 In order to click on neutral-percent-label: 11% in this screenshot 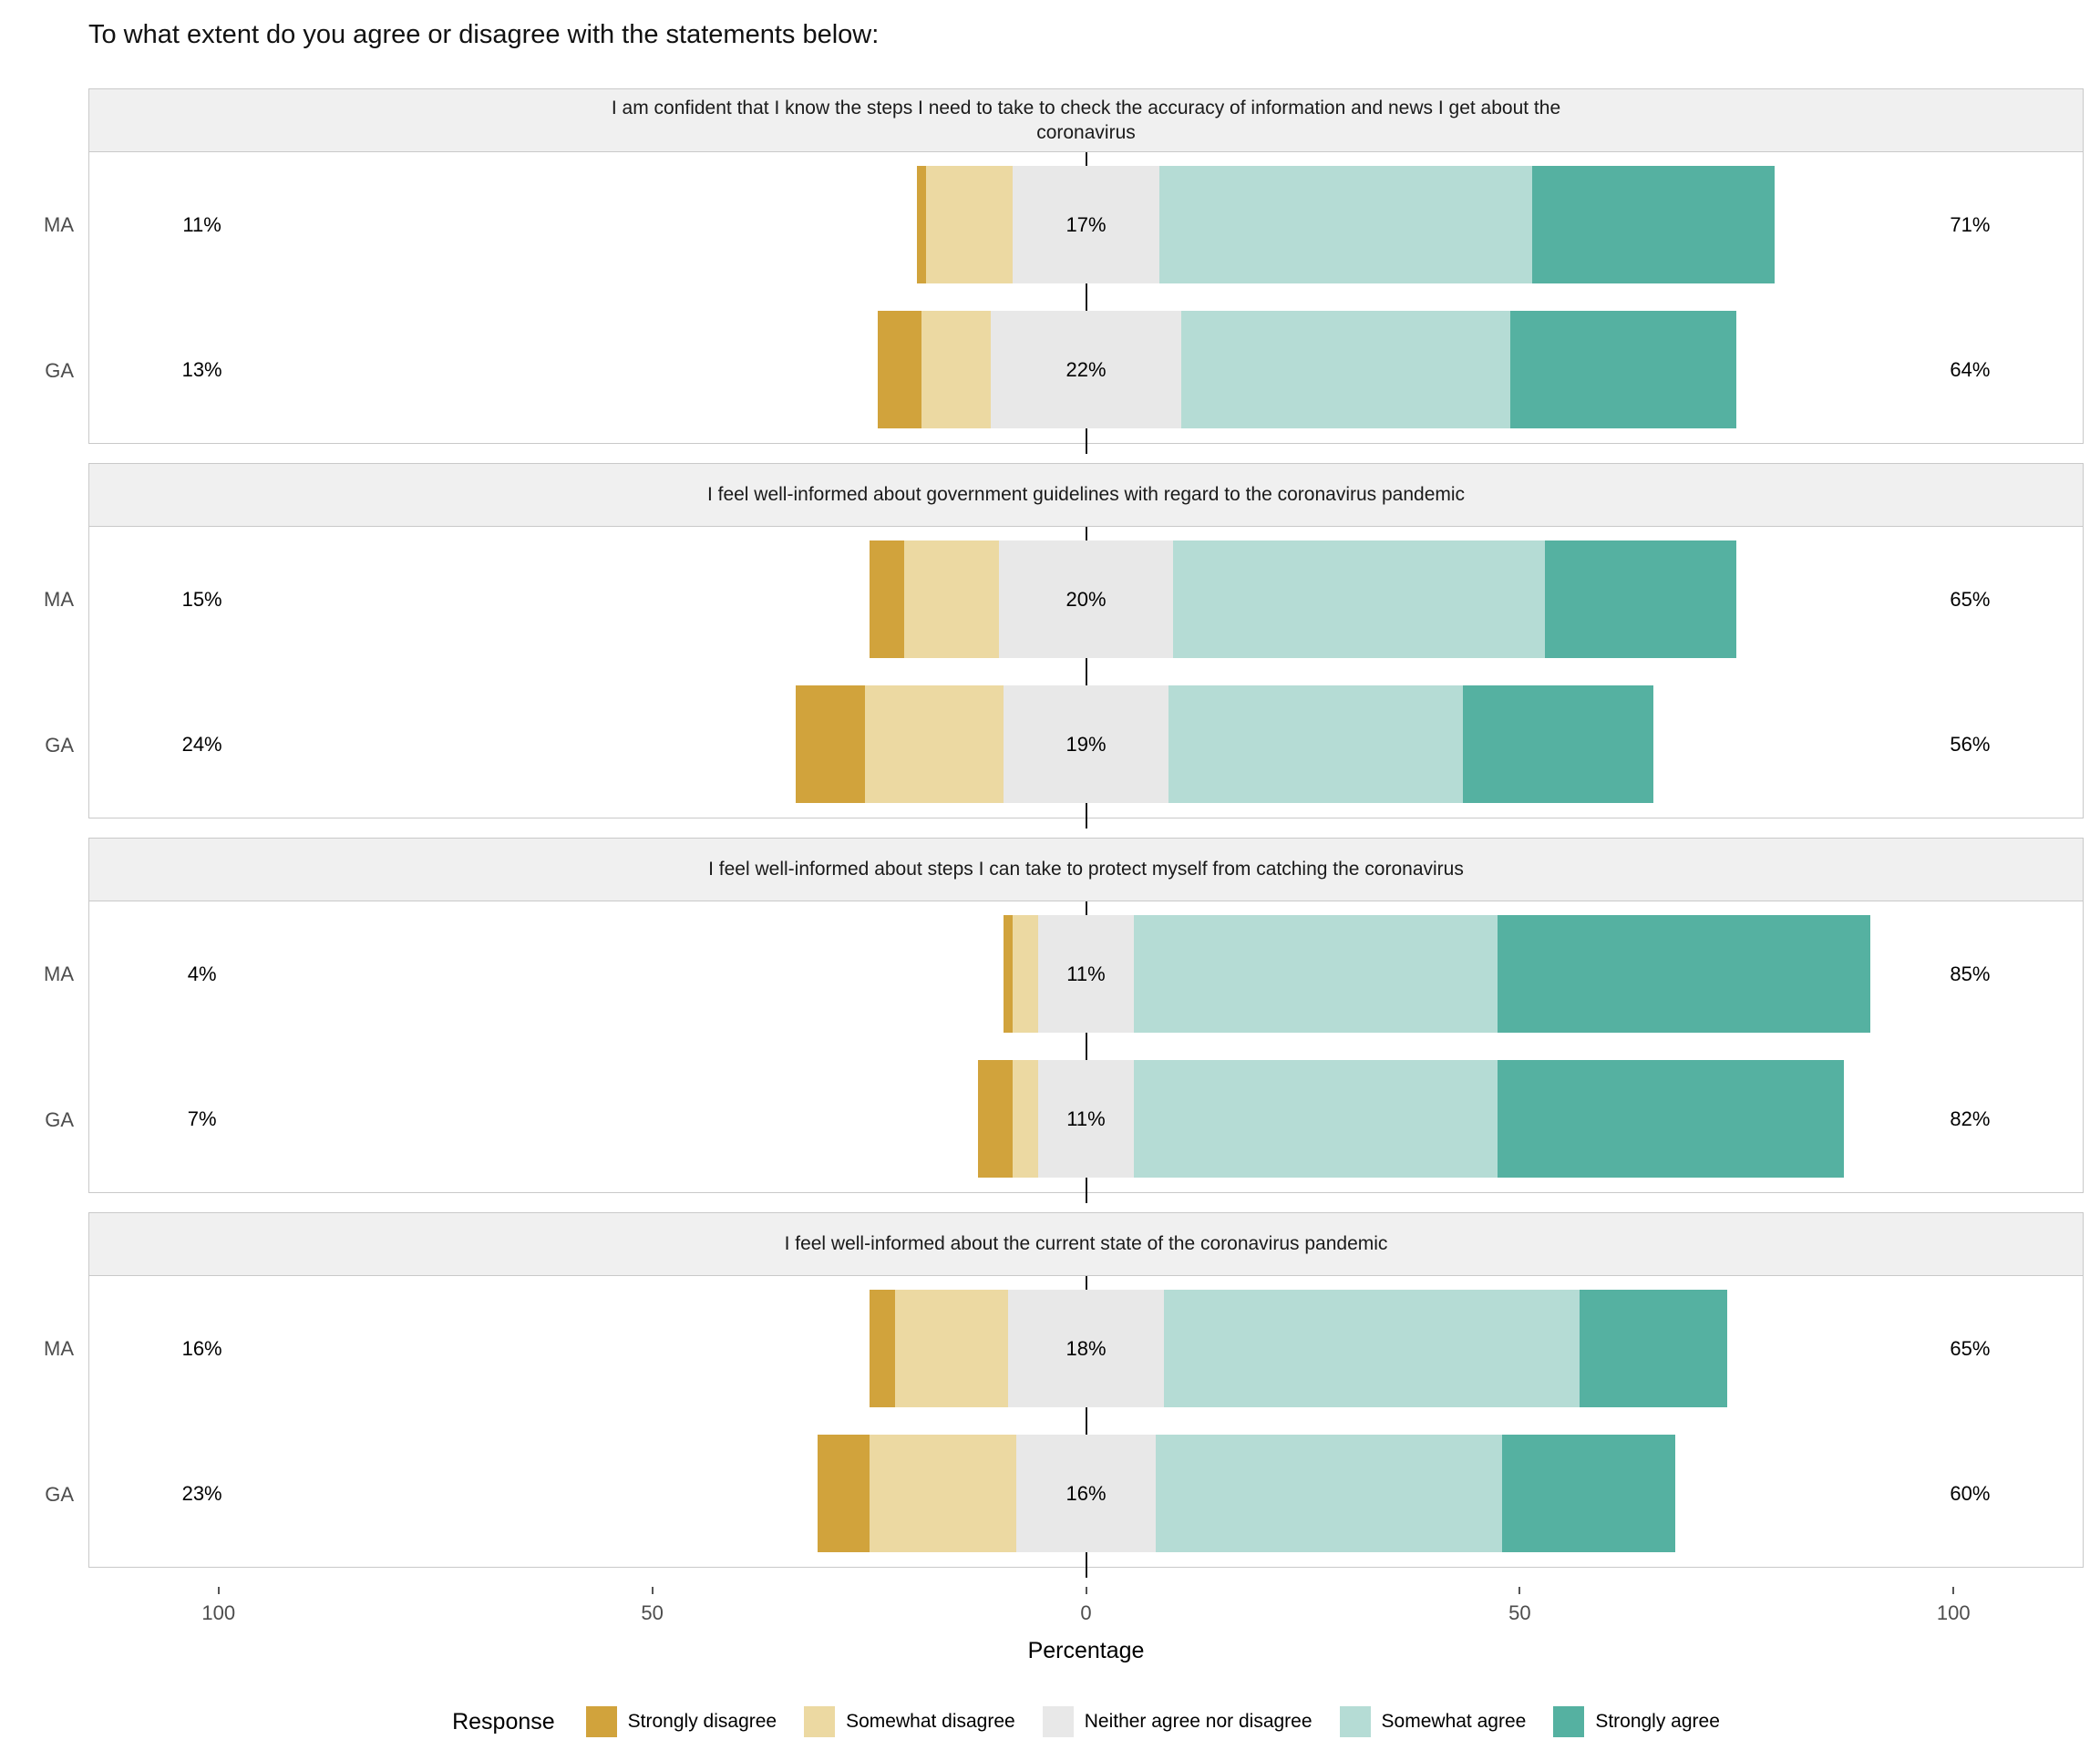, I will do `click(1086, 1119)`.